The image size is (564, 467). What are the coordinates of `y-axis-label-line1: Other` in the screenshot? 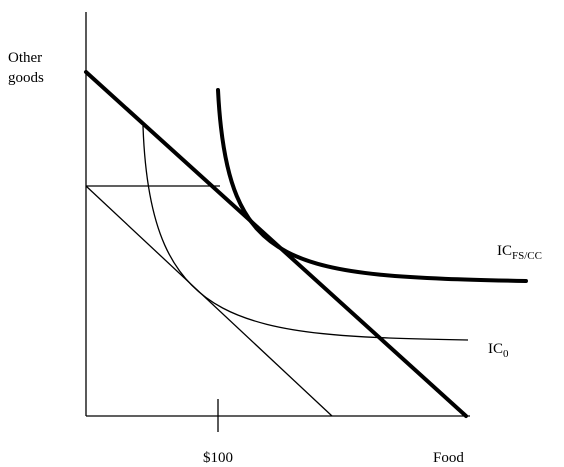 It's located at (25, 58).